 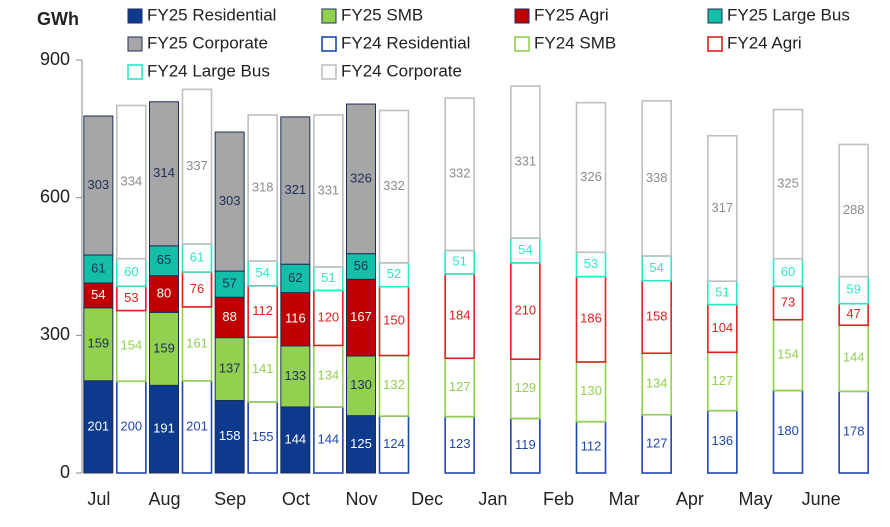 I want to click on data-label: 150, so click(x=394, y=320).